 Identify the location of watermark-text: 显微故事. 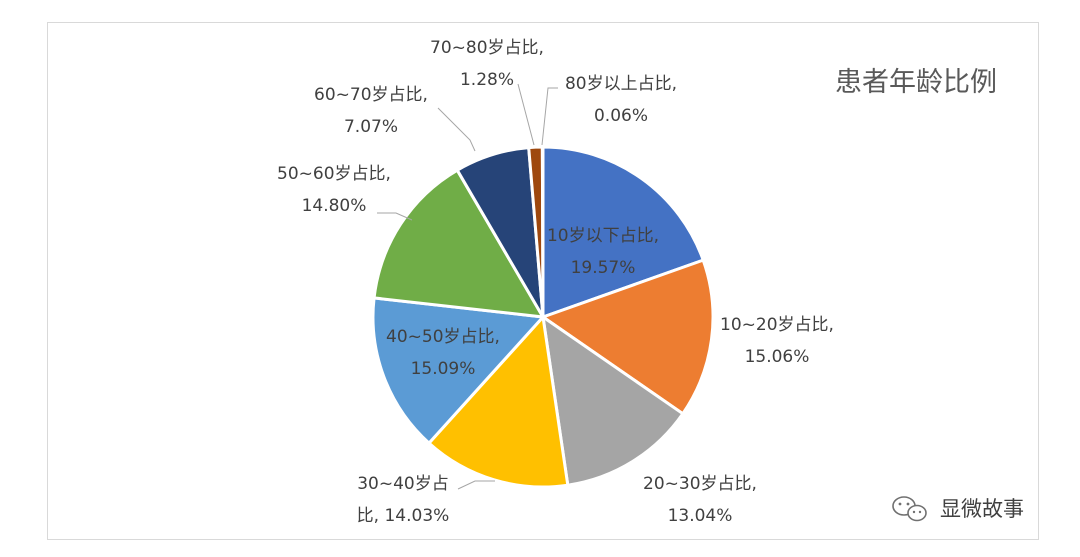
(982, 509).